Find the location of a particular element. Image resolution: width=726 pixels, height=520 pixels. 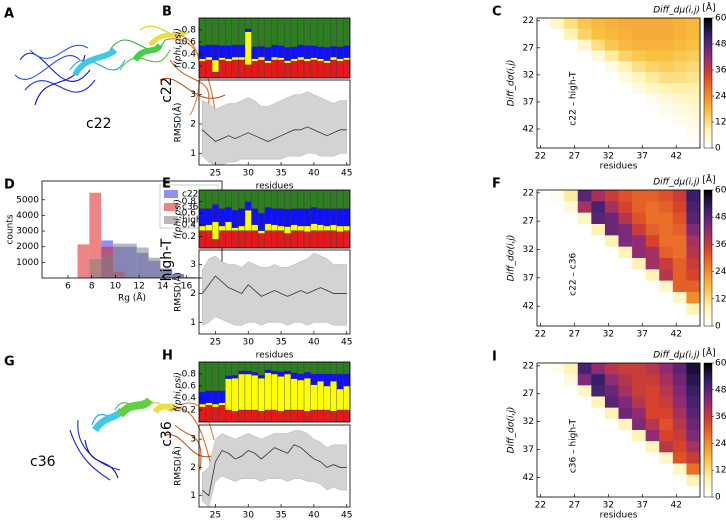

x-tick-label: 10 is located at coordinates (116, 287).